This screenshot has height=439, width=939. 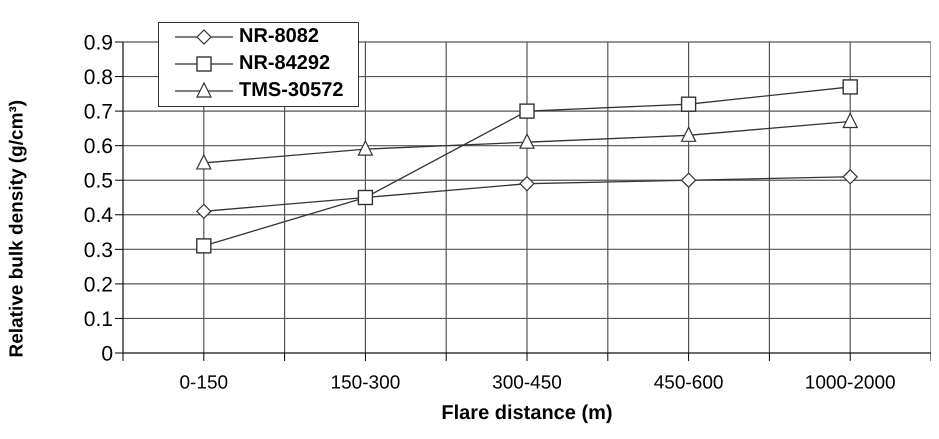 I want to click on y-tick-label: 0.6, so click(x=98, y=146).